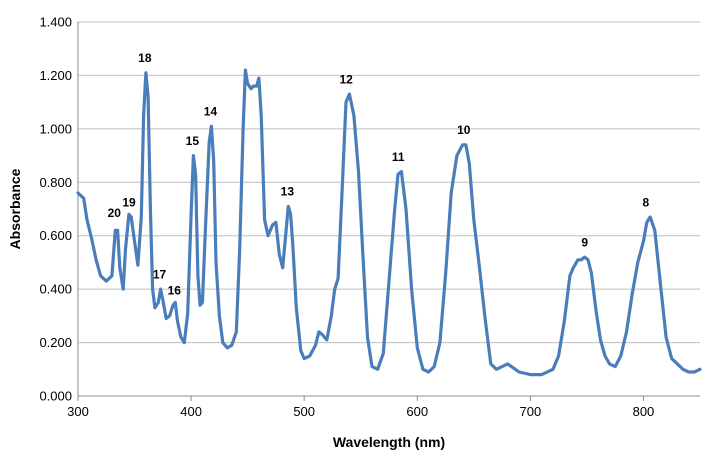 This screenshot has height=465, width=714. Describe the element at coordinates (346, 79) in the screenshot. I see `peak-label: 12` at that location.